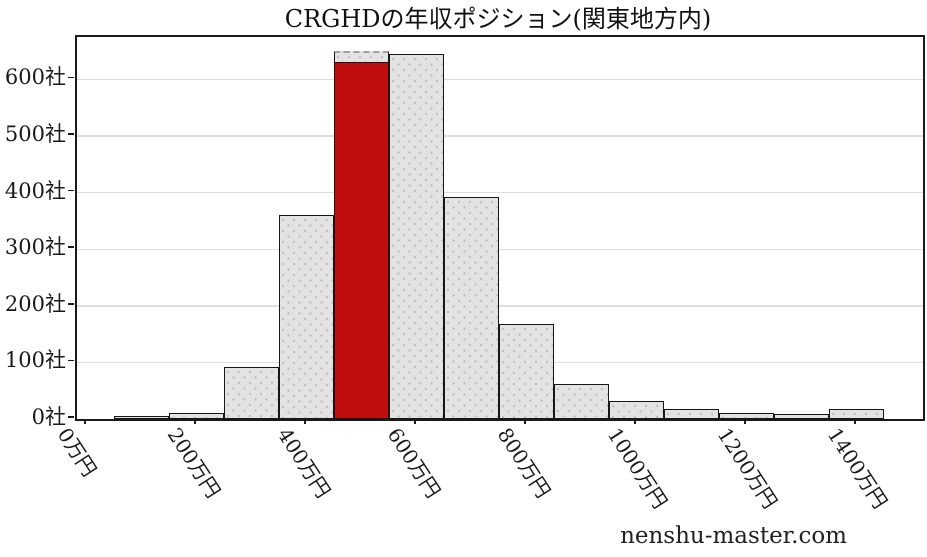  What do you see at coordinates (747, 468) in the screenshot?
I see `x-tick-label-1200: 1200万円` at bounding box center [747, 468].